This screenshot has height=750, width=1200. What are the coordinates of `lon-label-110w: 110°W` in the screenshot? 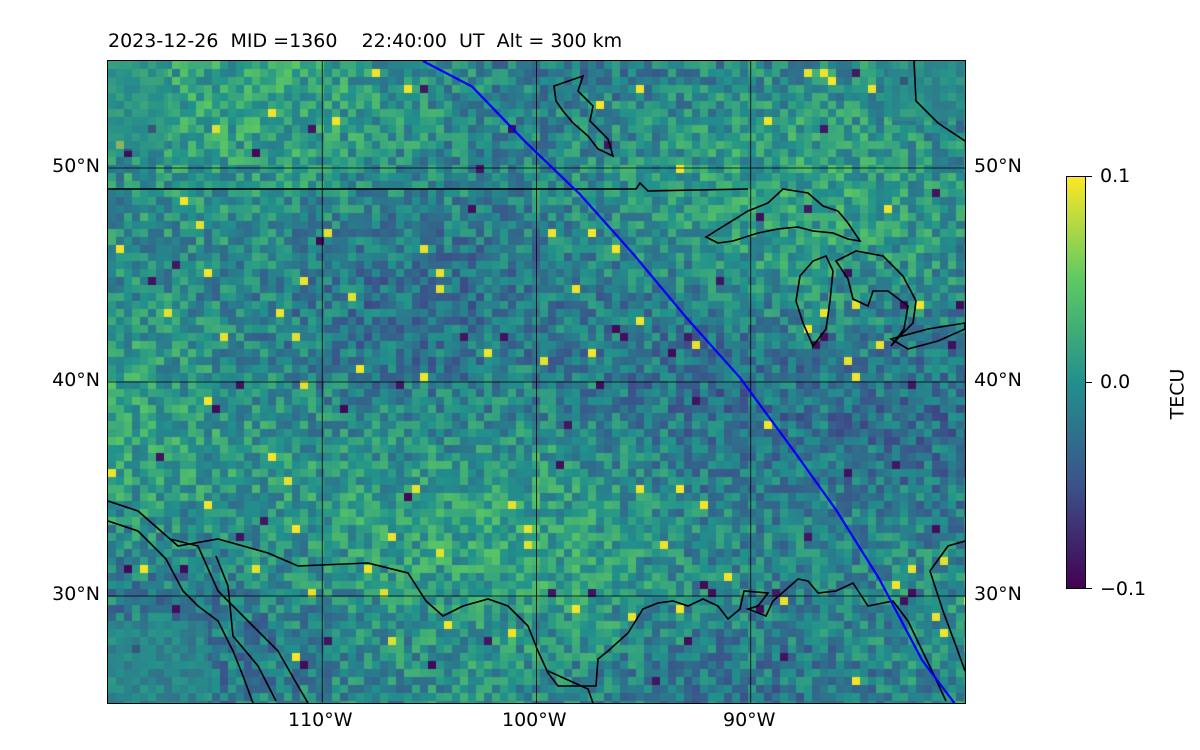 It's located at (320, 720).